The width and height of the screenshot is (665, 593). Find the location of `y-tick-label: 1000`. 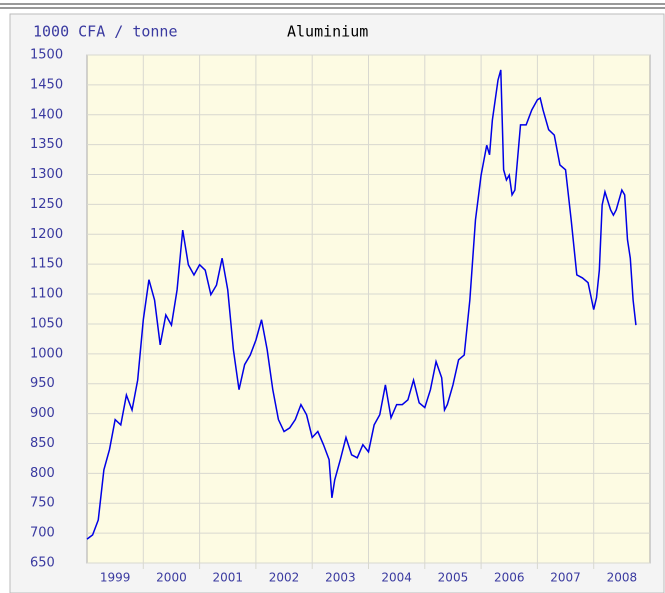

y-tick-label: 1000 is located at coordinates (46, 353).